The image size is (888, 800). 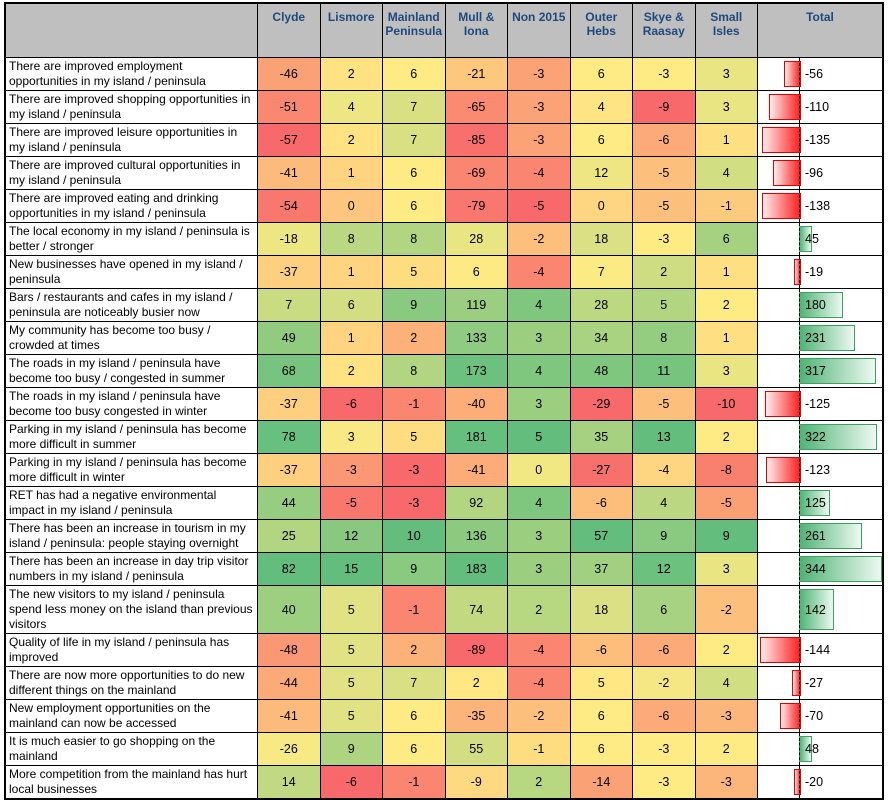 What do you see at coordinates (476, 437) in the screenshot?
I see `value-cell-mull-iona: 181` at bounding box center [476, 437].